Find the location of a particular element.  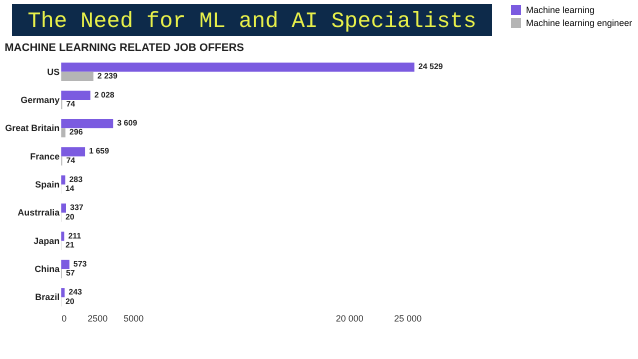

x-tick-label: 20 000 is located at coordinates (350, 319).